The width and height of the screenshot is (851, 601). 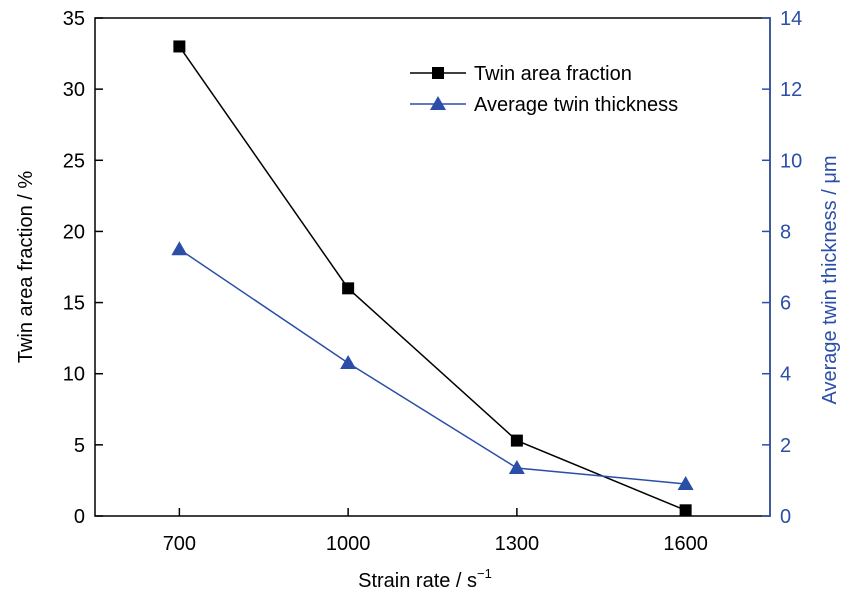 What do you see at coordinates (26, 267) in the screenshot?
I see `y-left-axis-title: Twin area fraction / %` at bounding box center [26, 267].